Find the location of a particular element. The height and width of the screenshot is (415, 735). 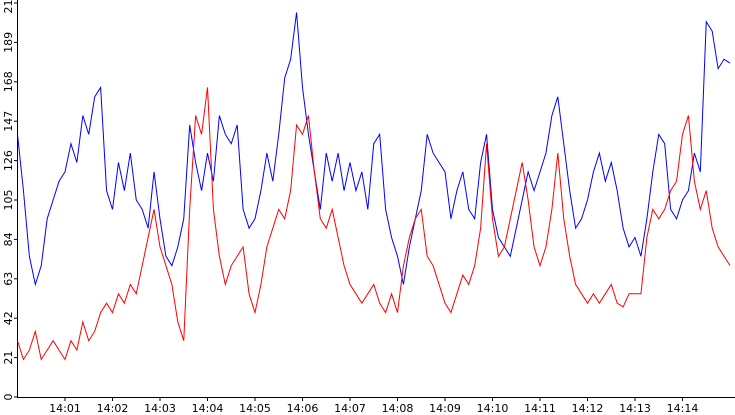

x-tick-label: 14:11 is located at coordinates (540, 408).